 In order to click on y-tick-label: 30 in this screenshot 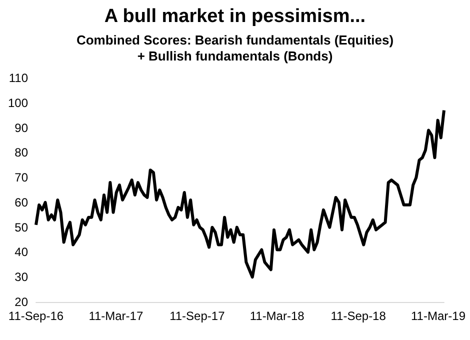, I will do `click(21, 277)`.